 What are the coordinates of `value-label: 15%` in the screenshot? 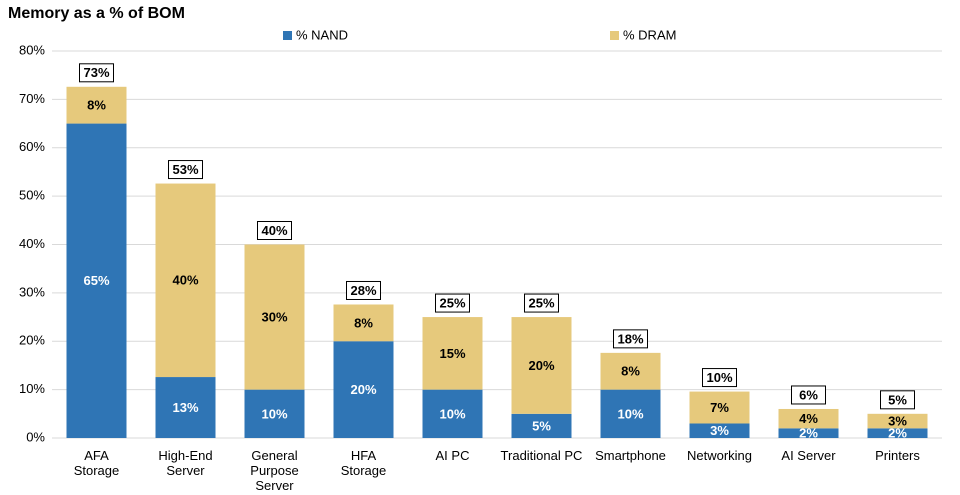 It's located at (452, 353).